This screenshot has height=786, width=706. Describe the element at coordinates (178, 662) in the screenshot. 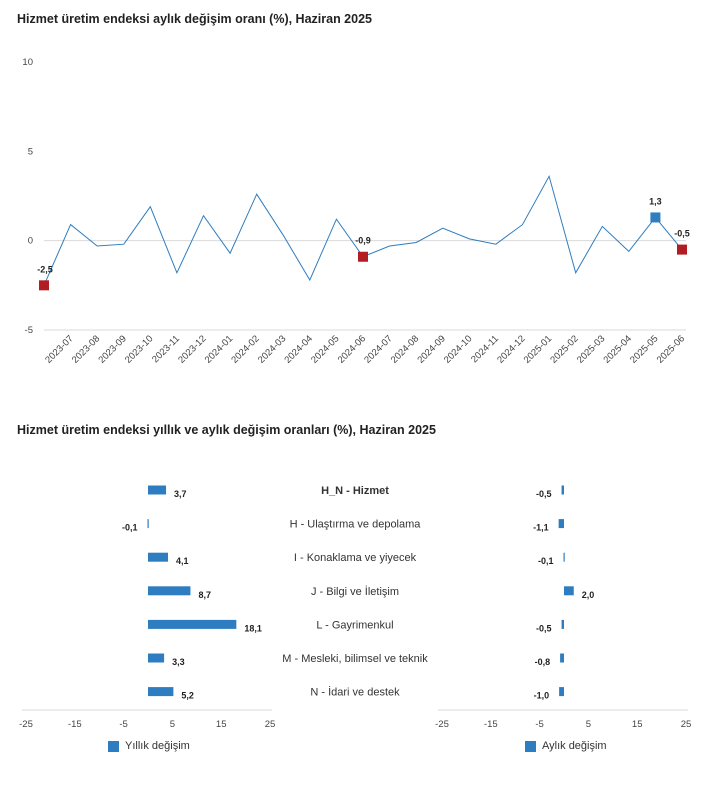

I see `bar-value-label: 3,3` at that location.